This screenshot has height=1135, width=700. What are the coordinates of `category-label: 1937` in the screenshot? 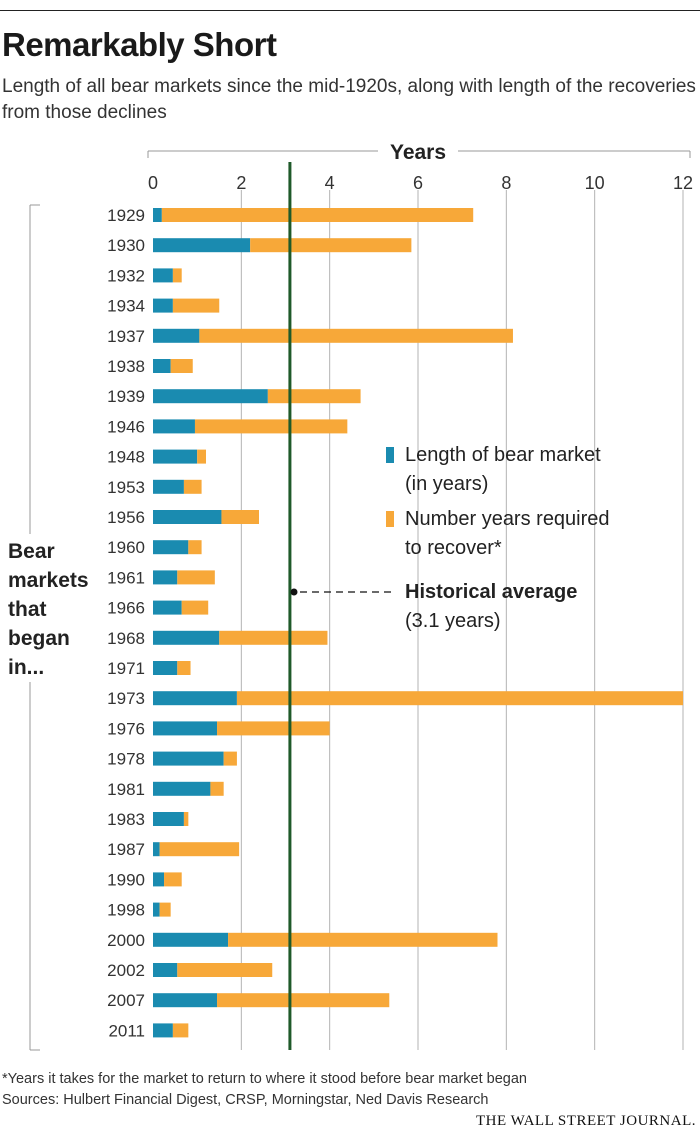 It's located at (126, 336).